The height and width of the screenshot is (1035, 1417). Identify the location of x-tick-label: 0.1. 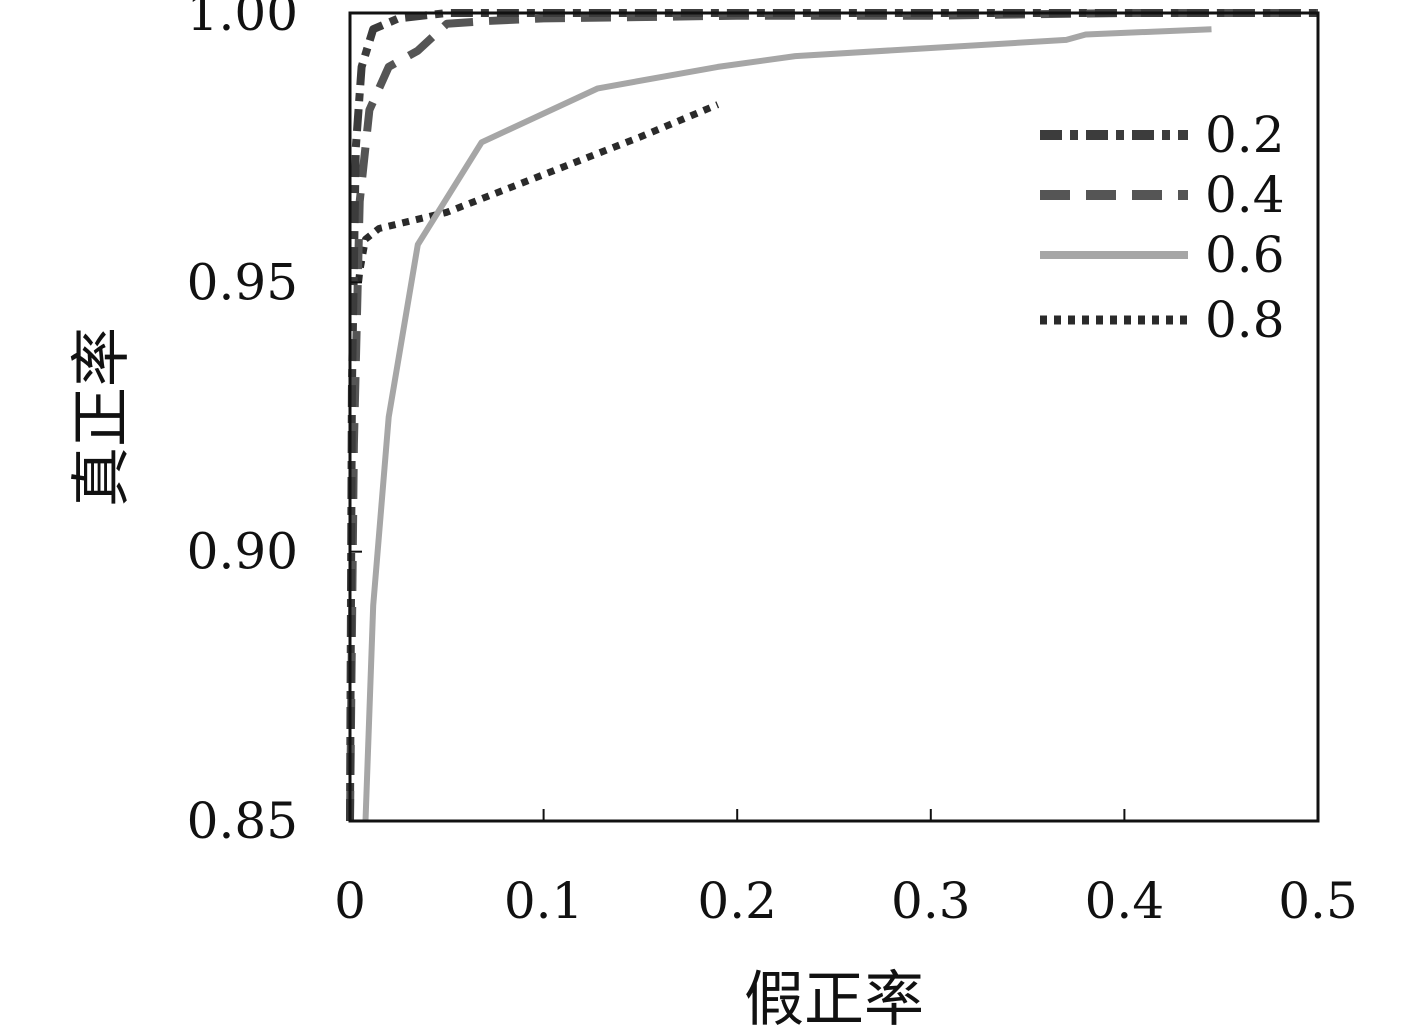
(544, 901).